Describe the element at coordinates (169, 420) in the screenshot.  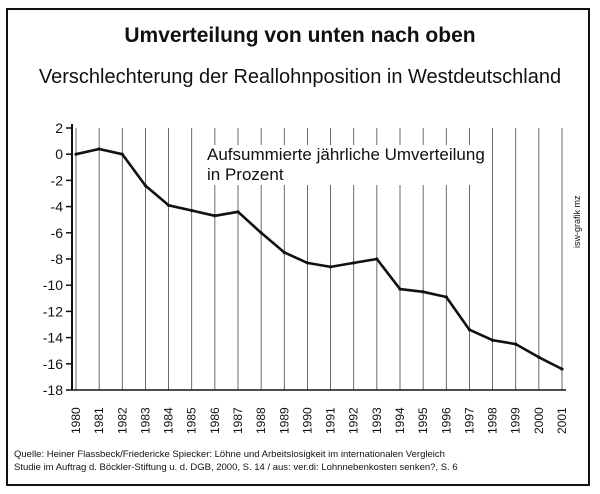
I see `x-tick-label: 1984` at that location.